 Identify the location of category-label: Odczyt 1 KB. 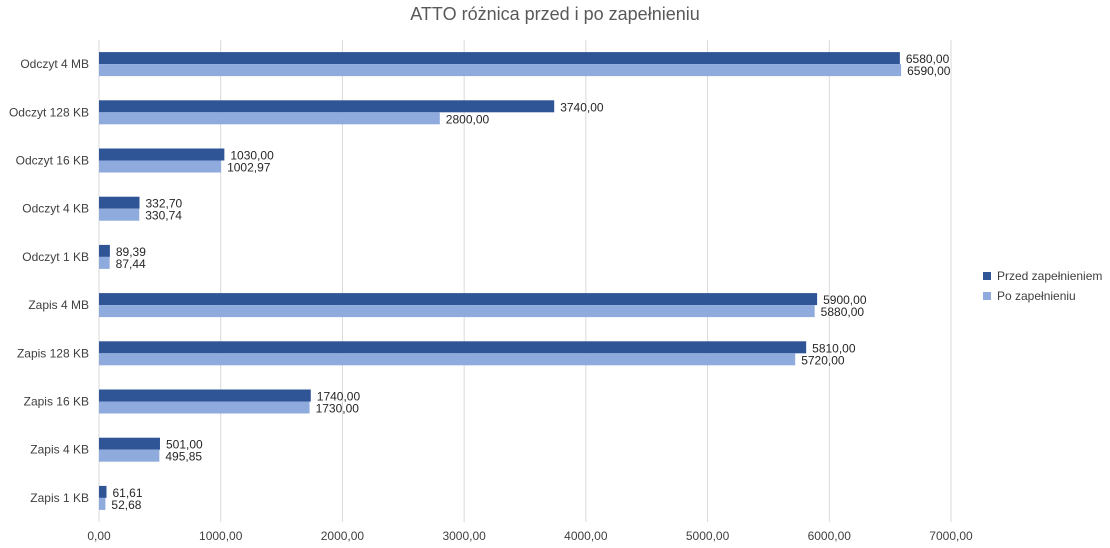
(55, 257).